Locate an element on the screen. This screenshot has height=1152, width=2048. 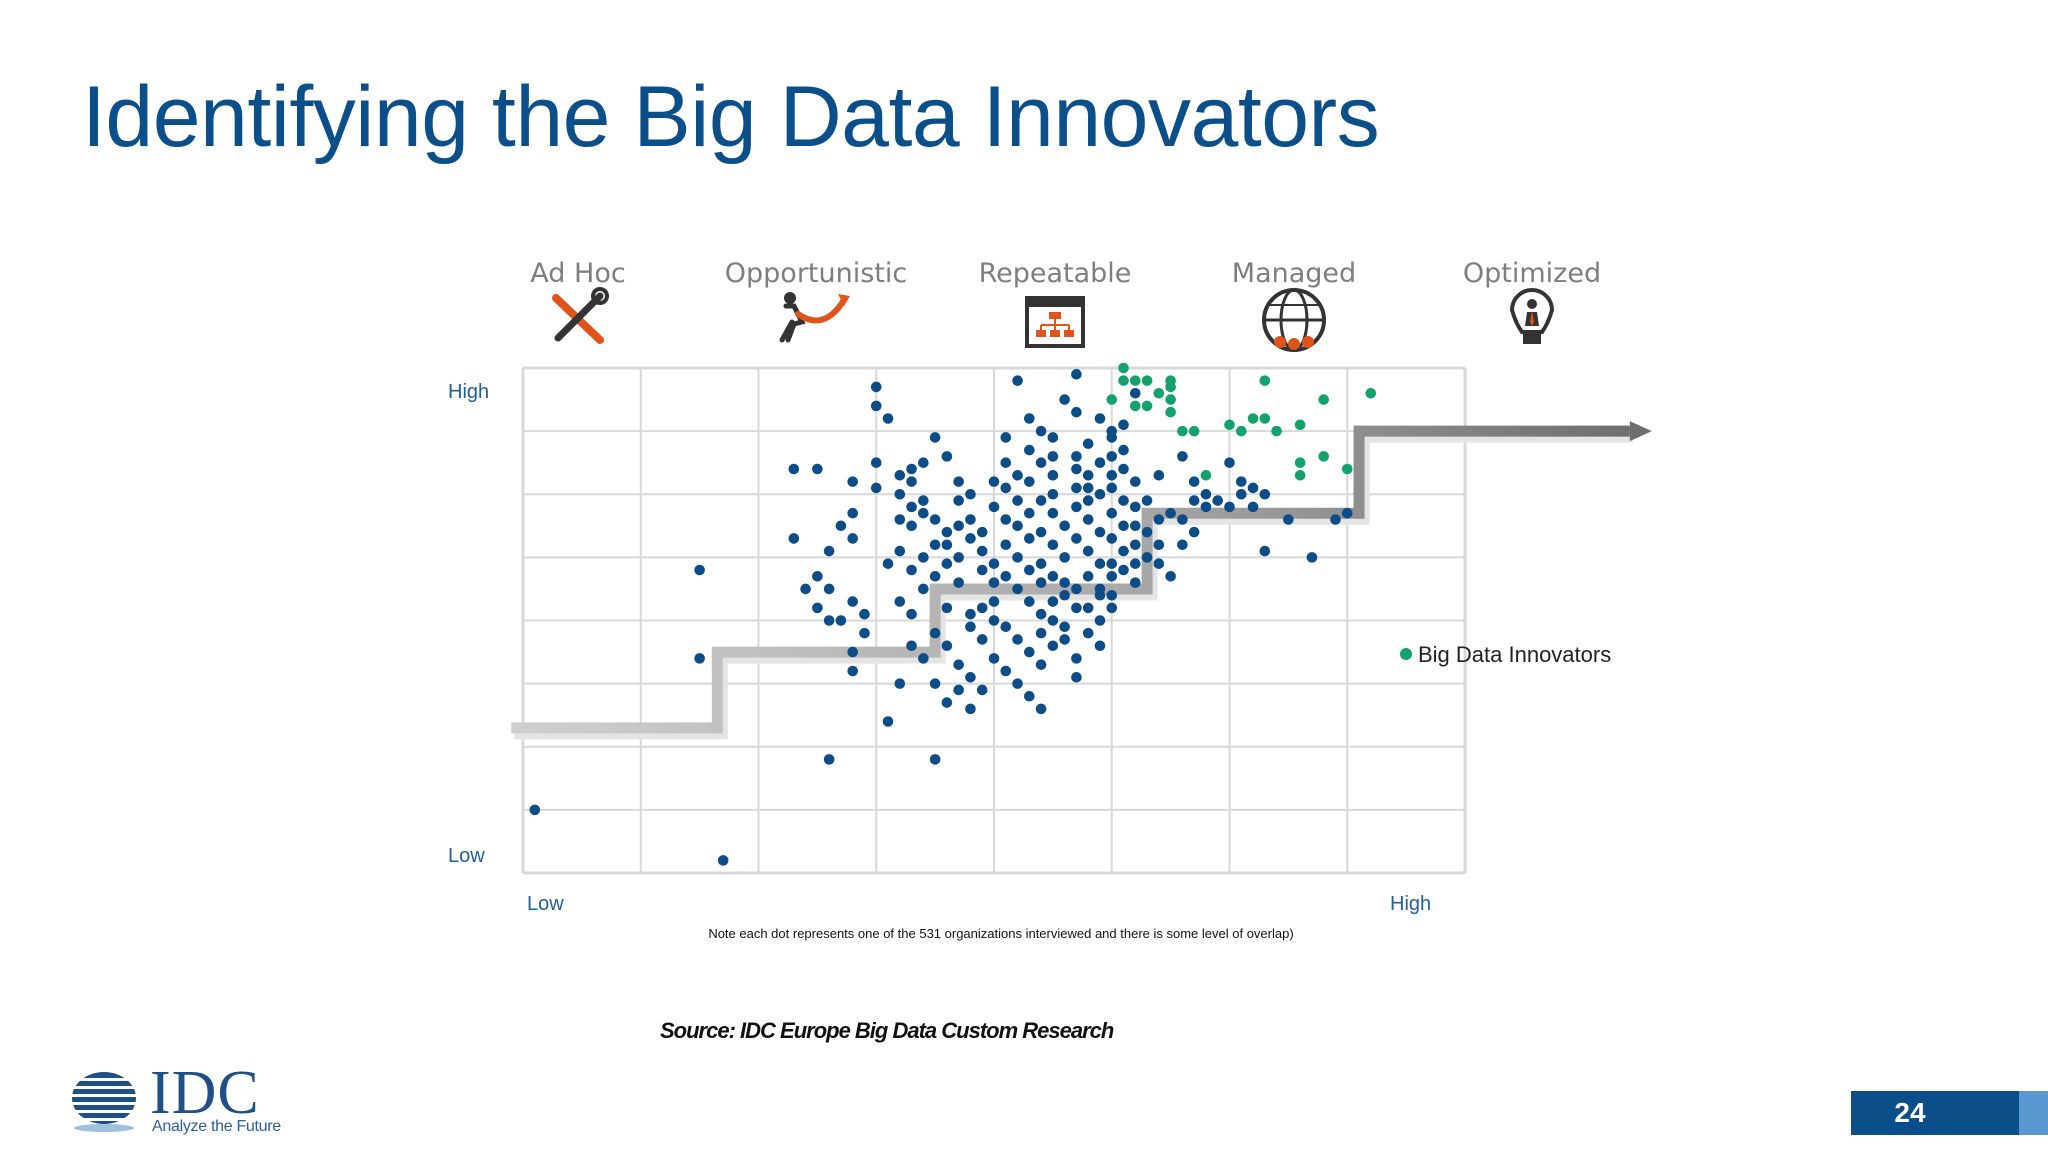
y-axis-low-label: Low is located at coordinates (466, 856).